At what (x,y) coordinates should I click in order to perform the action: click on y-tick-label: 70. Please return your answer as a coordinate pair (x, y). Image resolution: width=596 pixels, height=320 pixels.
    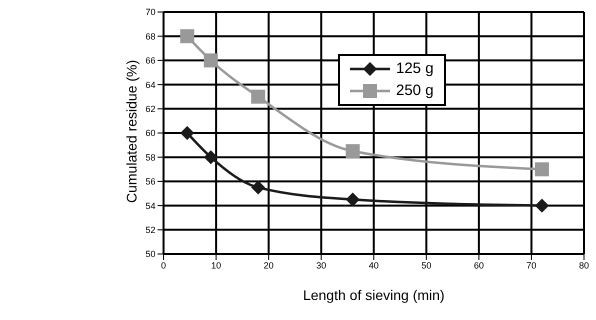
    Looking at the image, I should click on (151, 12).